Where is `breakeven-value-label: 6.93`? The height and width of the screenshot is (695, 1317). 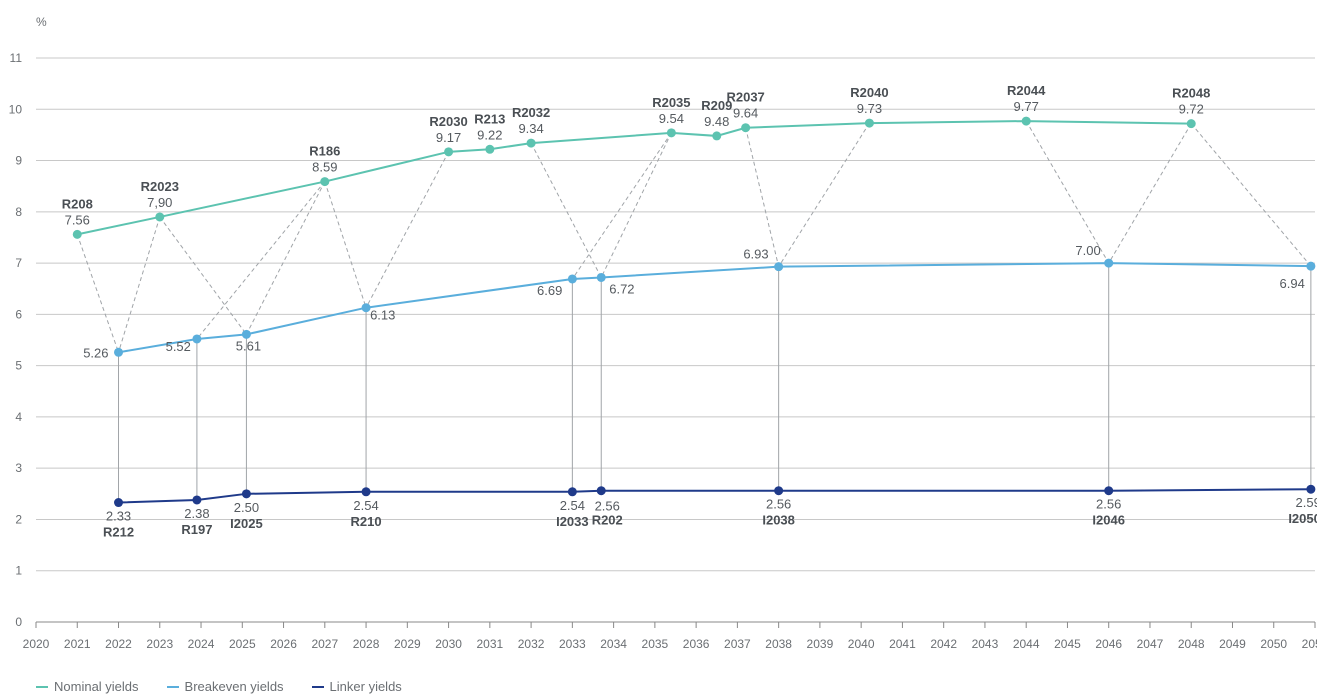 breakeven-value-label: 6.93 is located at coordinates (755, 254).